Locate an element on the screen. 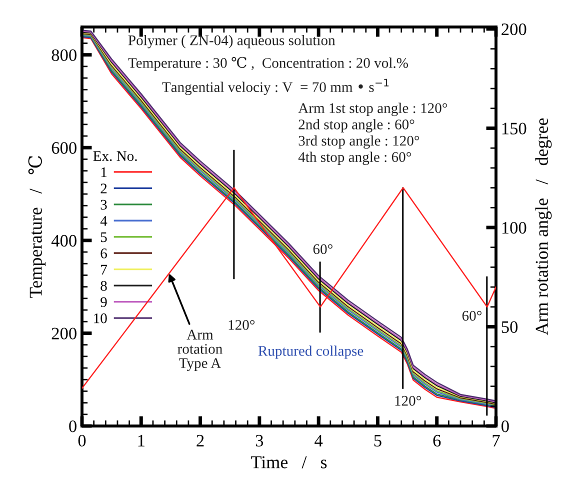 The image size is (565, 486). y-tick-label: 800 is located at coordinates (64, 55).